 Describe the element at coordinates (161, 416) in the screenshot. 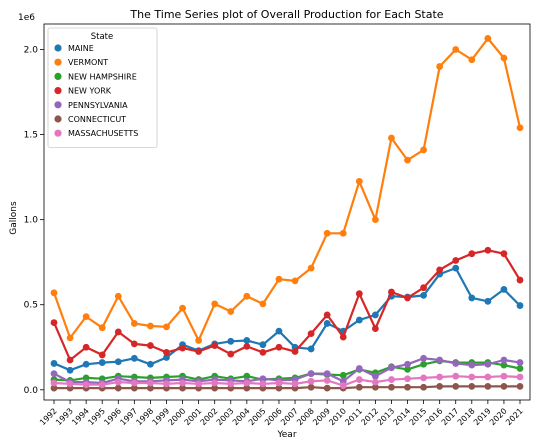

I see `x-tick-label: 1999` at that location.